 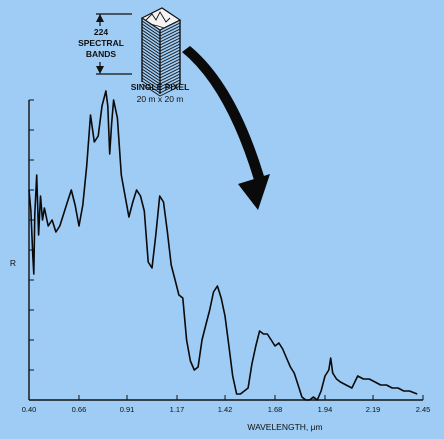 I want to click on pixel-label-line1: SINGLE PIXEL, so click(x=160, y=87).